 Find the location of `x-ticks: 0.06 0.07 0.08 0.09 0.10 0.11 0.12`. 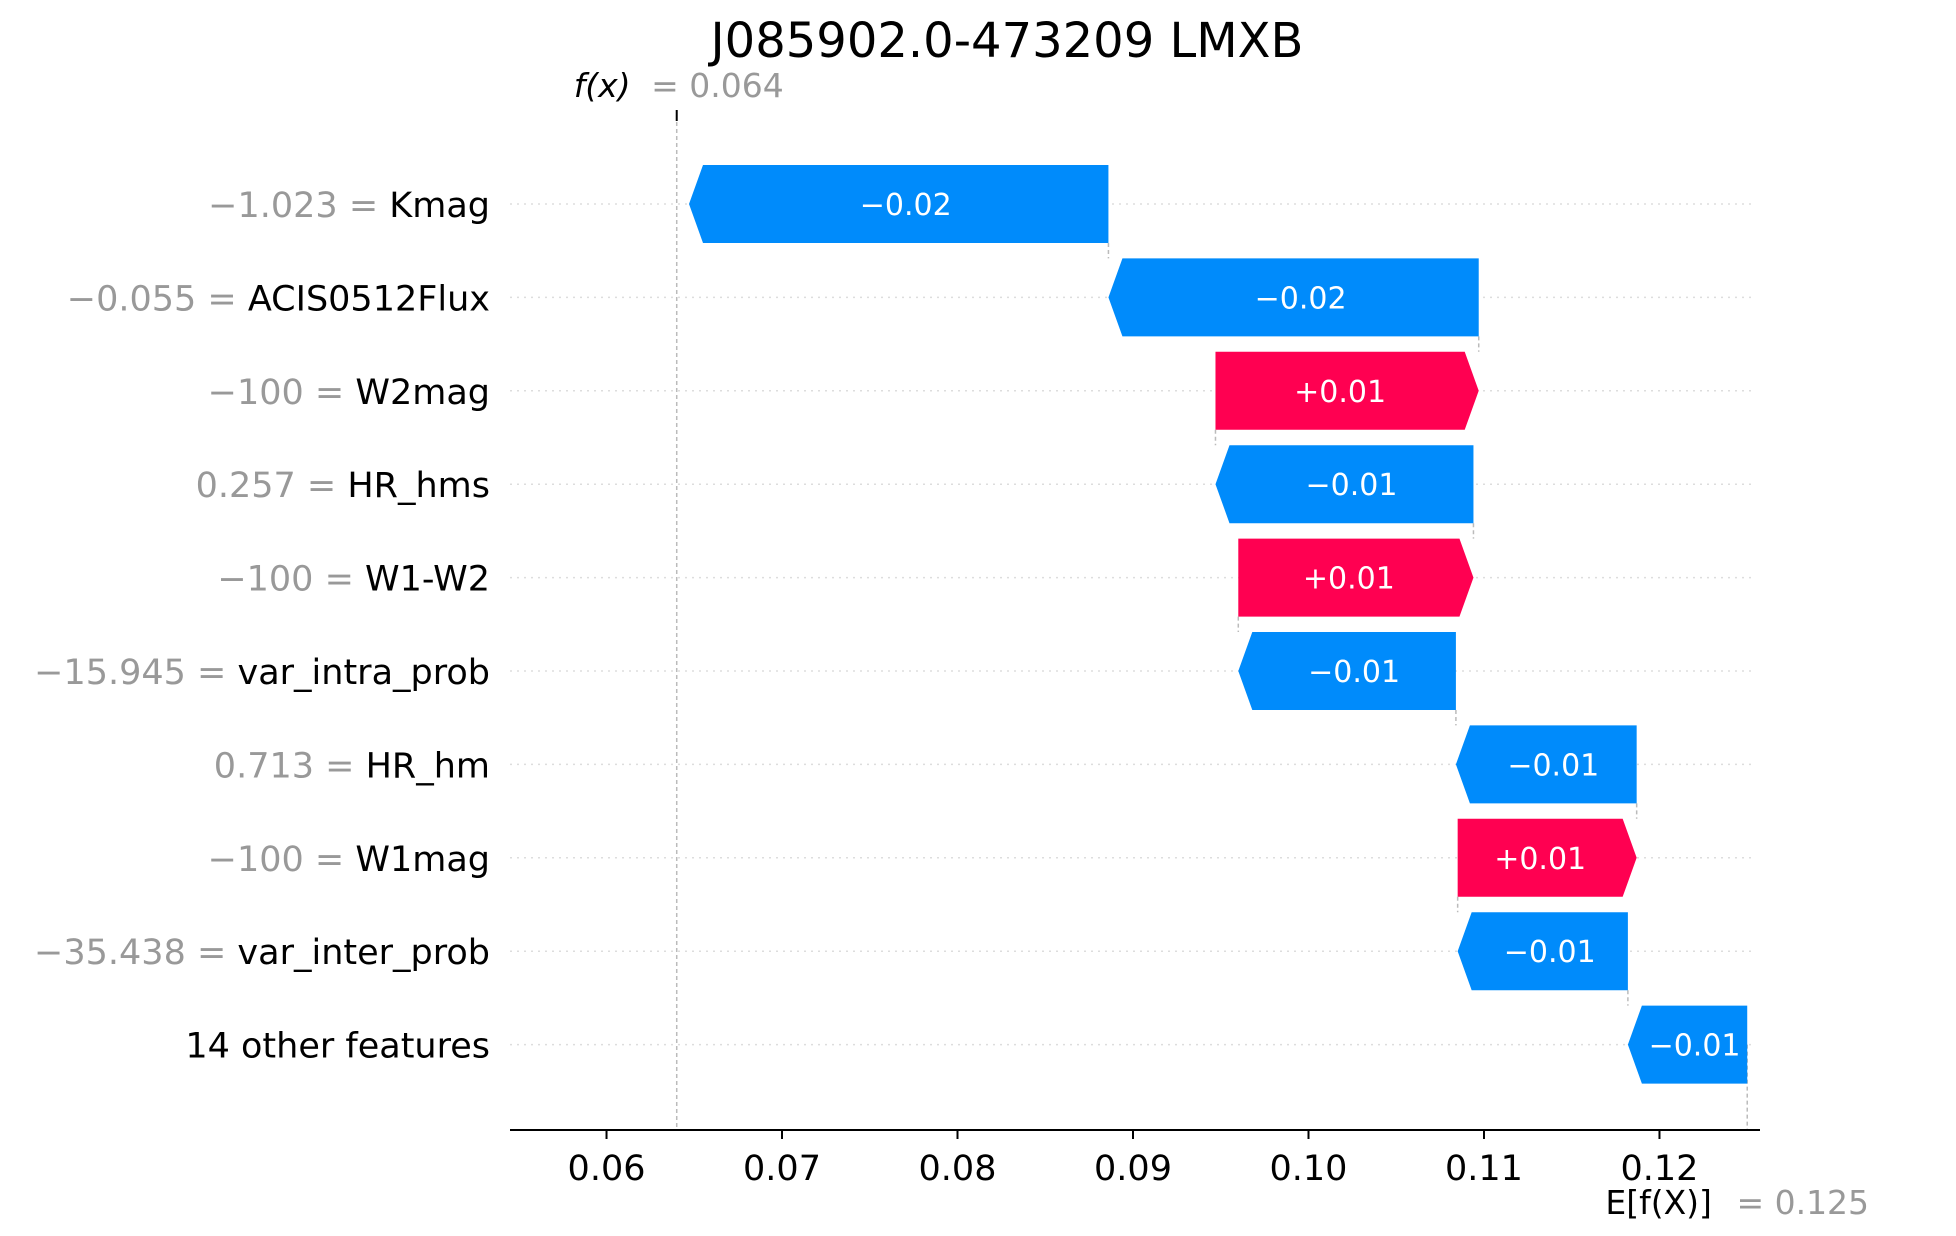

x-ticks: 0.06 0.07 0.08 0.09 0.10 0.11 0.12 is located at coordinates (1133, 1159).